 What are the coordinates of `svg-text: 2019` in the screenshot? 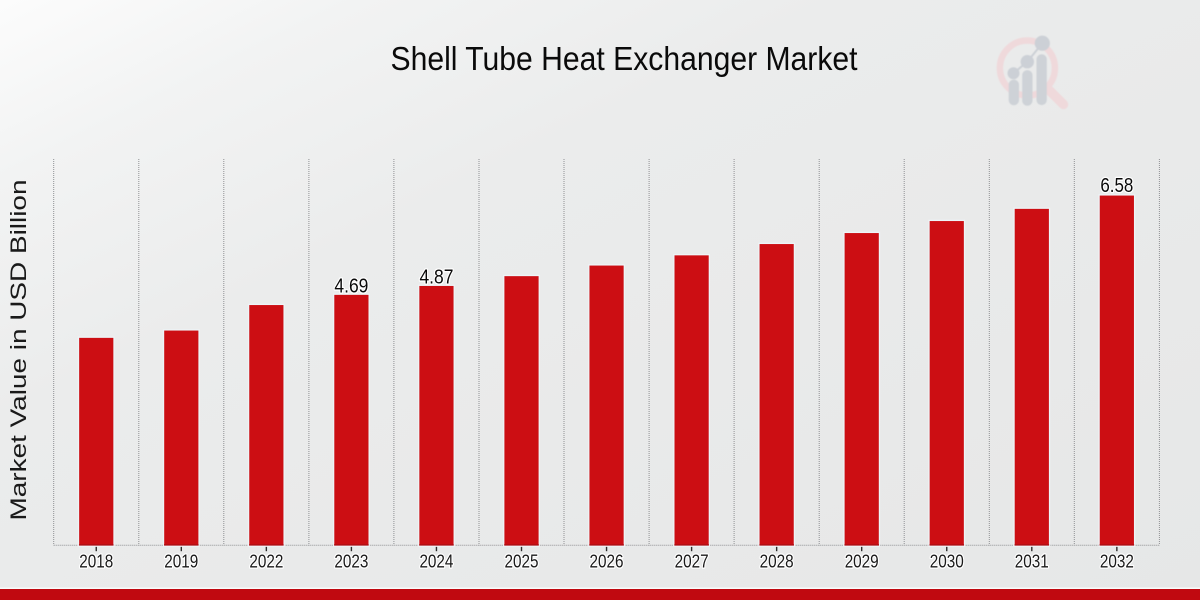 It's located at (181, 561).